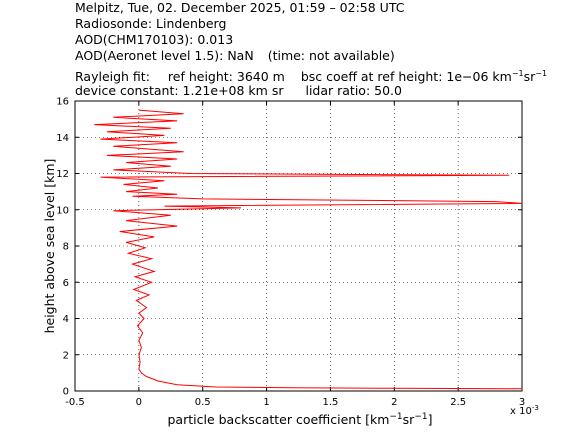  Describe the element at coordinates (154, 39) in the screenshot. I see `aod-chm-info: AOD(CHM170103): 0.013` at that location.